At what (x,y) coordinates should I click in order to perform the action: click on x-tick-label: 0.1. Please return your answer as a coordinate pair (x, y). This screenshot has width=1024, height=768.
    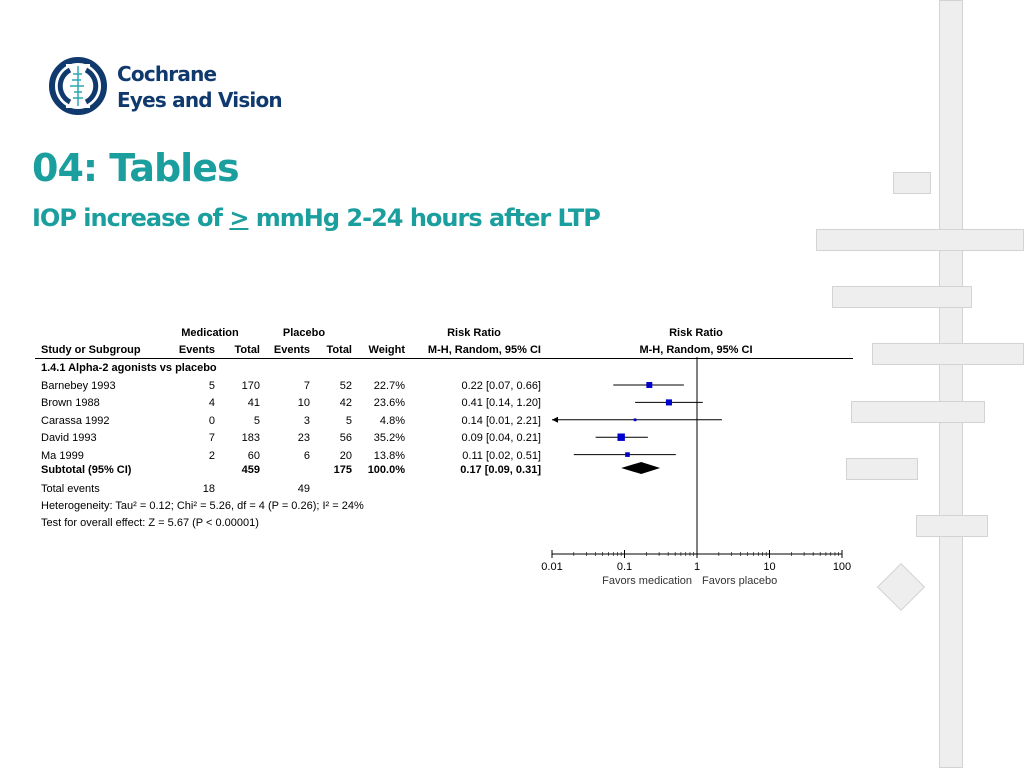
    Looking at the image, I should click on (624, 567).